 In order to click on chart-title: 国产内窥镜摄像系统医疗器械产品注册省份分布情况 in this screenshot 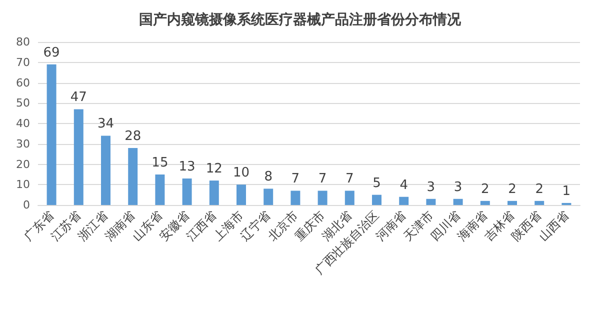, I will do `click(300, 19)`.